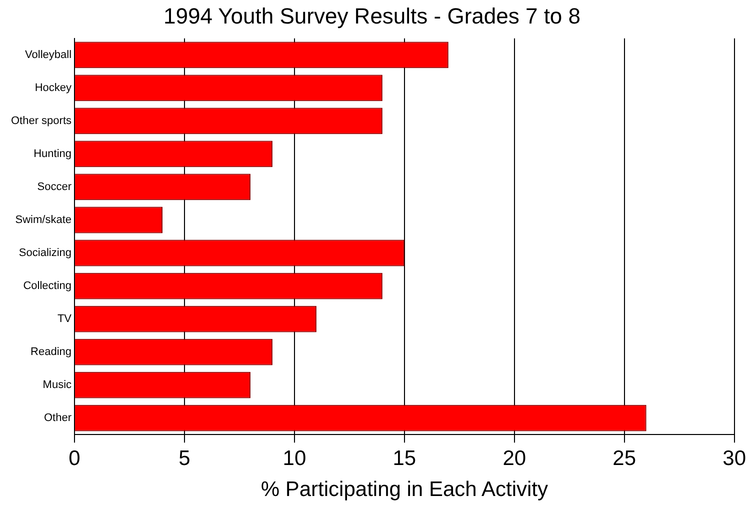 The width and height of the screenshot is (750, 509). I want to click on y-tick-label: Other sports, so click(41, 120).